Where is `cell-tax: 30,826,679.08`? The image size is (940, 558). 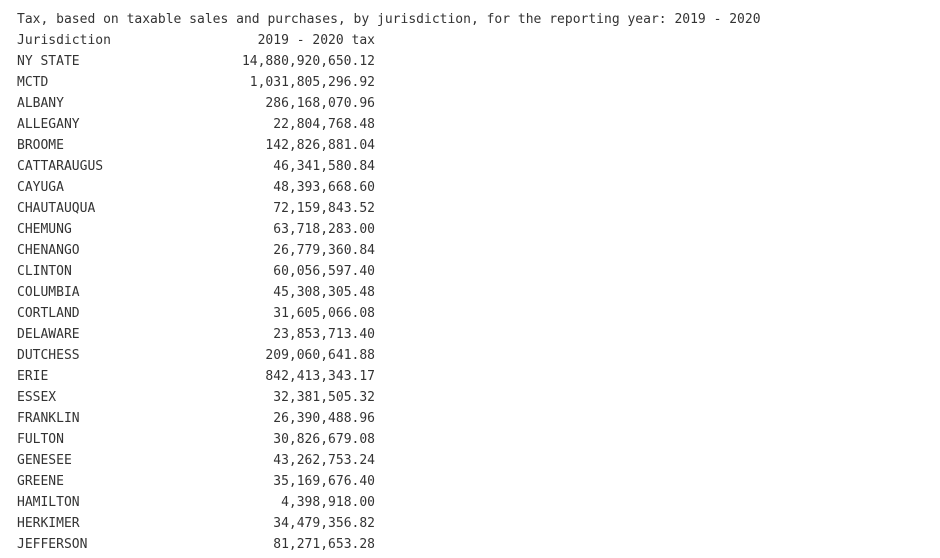
cell-tax: 30,826,679.08 is located at coordinates (324, 439).